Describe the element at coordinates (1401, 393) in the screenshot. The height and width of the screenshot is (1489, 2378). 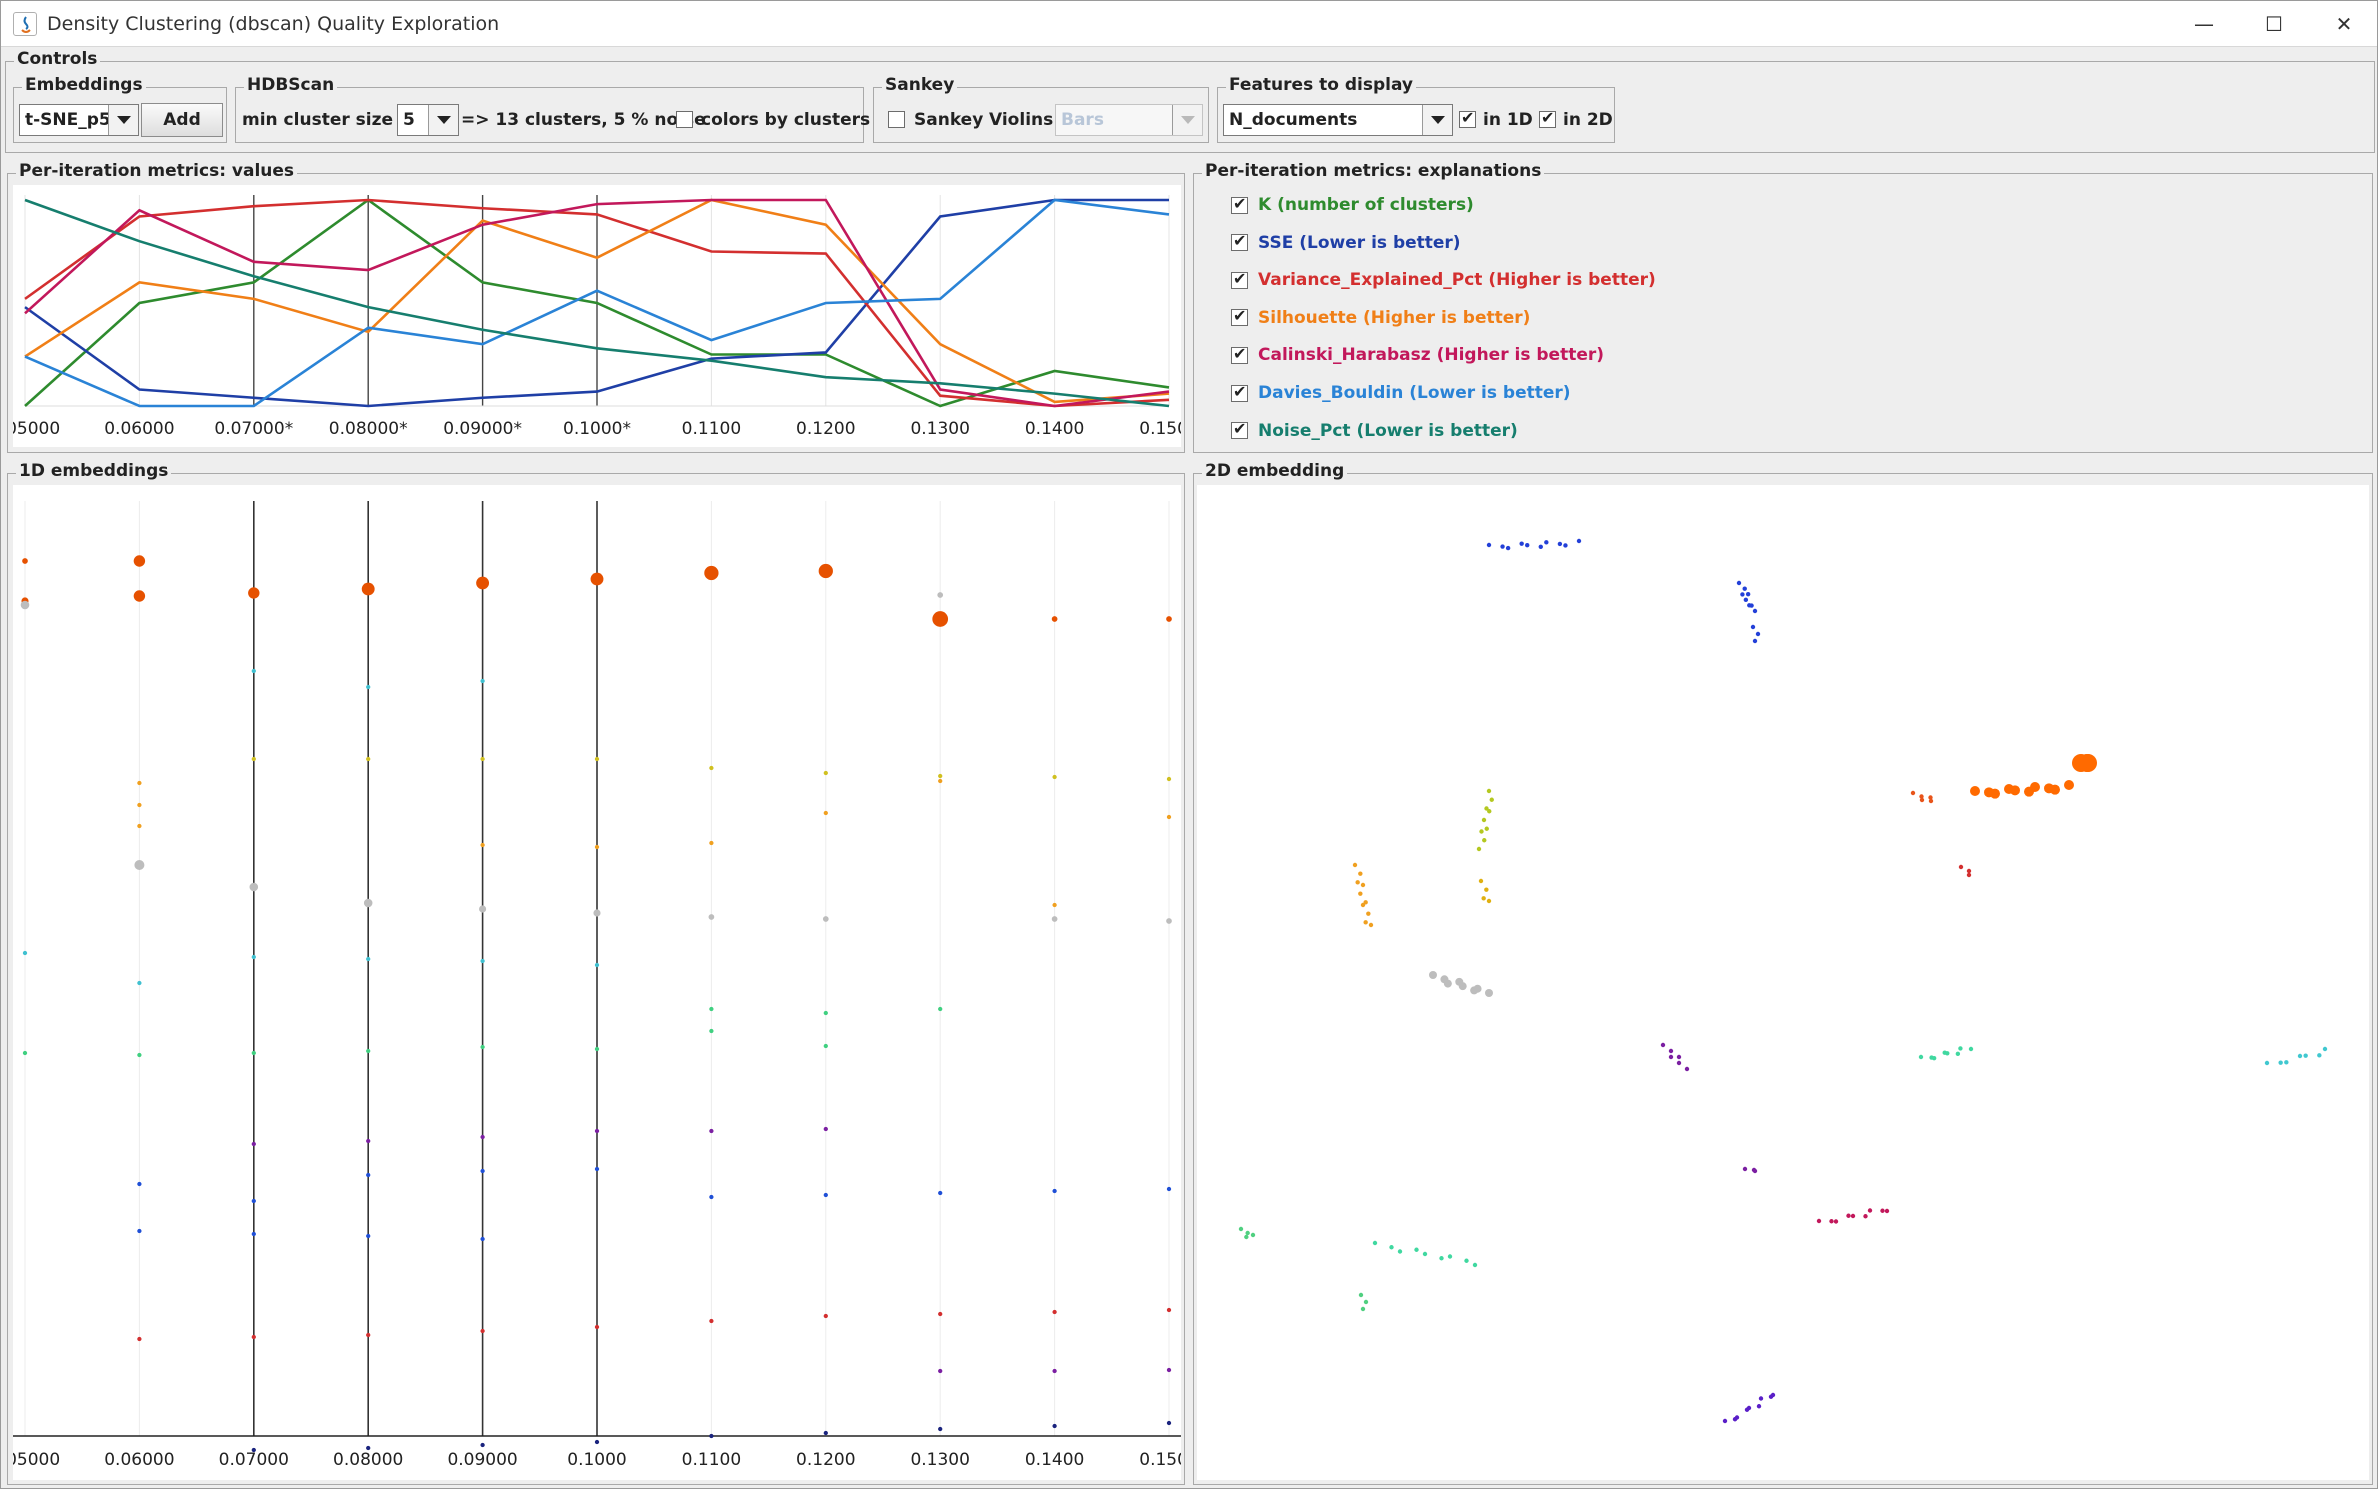
I see `metric-explanation-5: Davies_Bouldin (Lower is better)` at that location.